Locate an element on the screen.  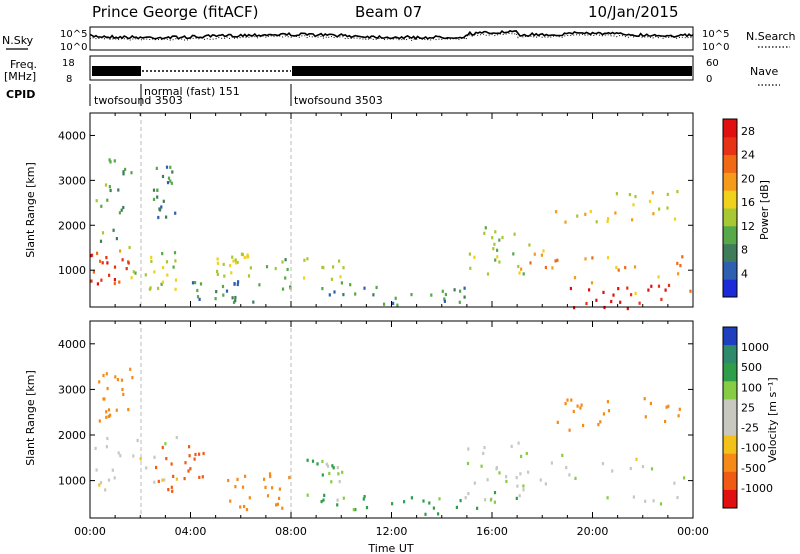
time-axis-label: Time UT is located at coordinates (390, 548).